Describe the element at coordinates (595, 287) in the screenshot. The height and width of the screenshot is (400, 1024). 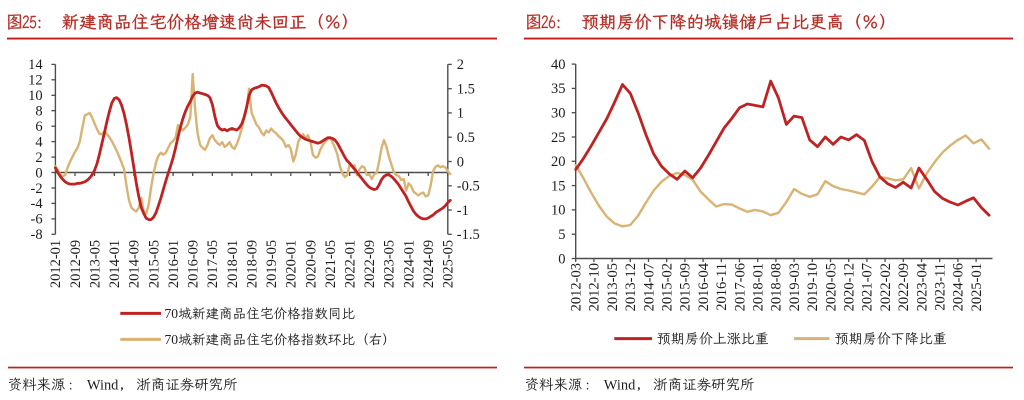
I see `svg-text: 2012-10` at that location.